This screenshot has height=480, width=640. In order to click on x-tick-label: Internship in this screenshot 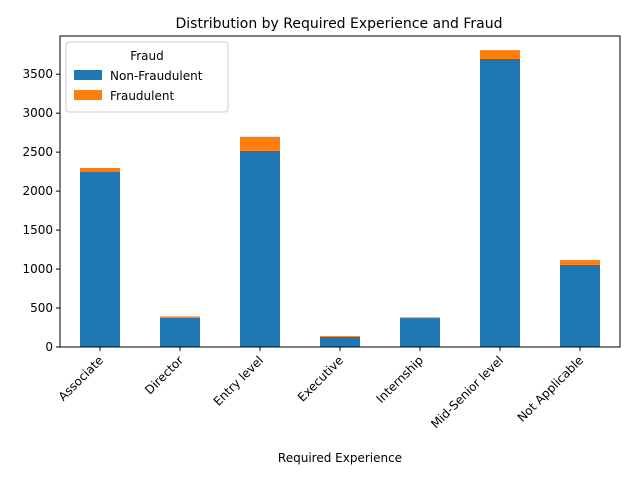, I will do `click(400, 379)`.